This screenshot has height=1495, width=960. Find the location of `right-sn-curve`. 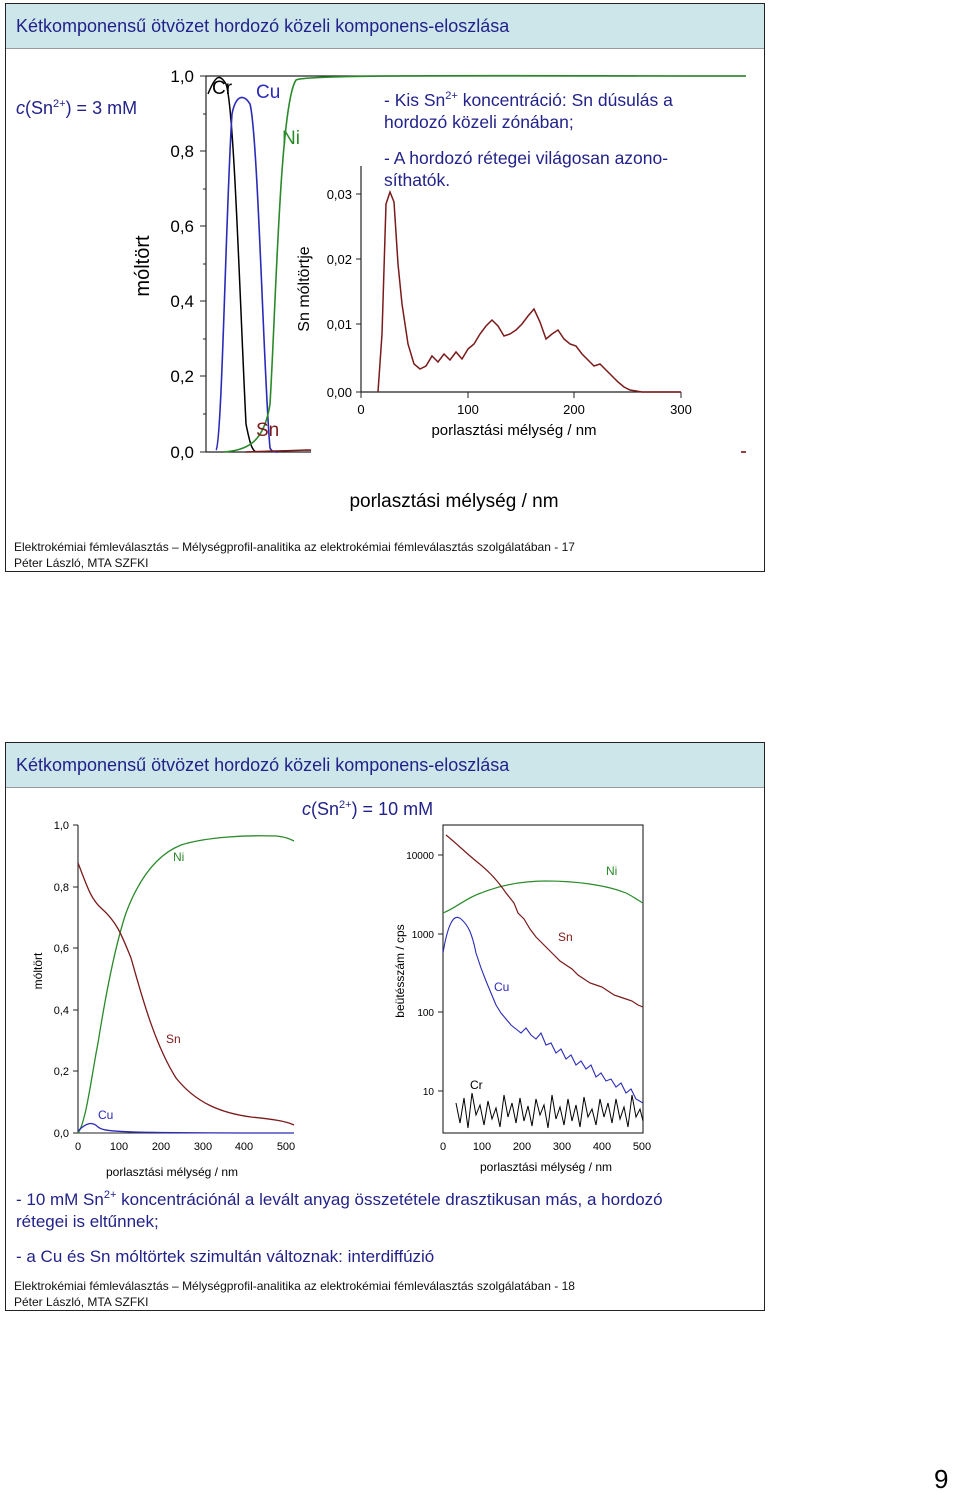

right-sn-curve is located at coordinates (544, 921).